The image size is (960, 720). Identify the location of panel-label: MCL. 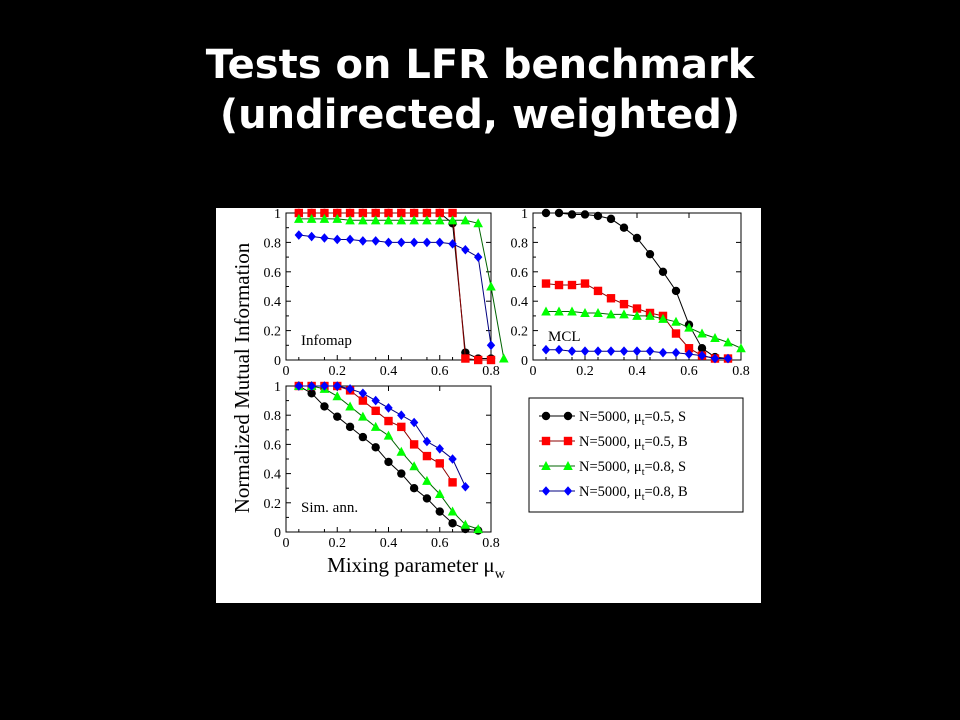
(564, 337).